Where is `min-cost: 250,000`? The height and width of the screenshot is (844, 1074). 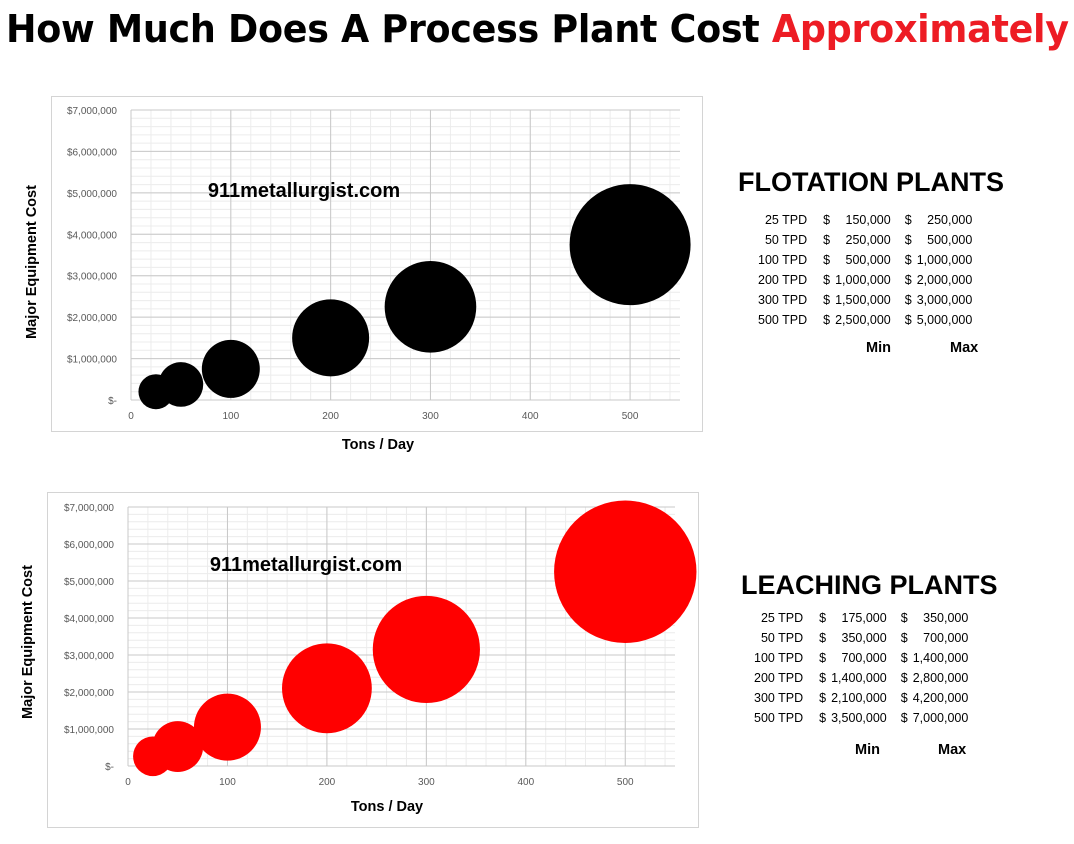
min-cost: 250,000 is located at coordinates (868, 240).